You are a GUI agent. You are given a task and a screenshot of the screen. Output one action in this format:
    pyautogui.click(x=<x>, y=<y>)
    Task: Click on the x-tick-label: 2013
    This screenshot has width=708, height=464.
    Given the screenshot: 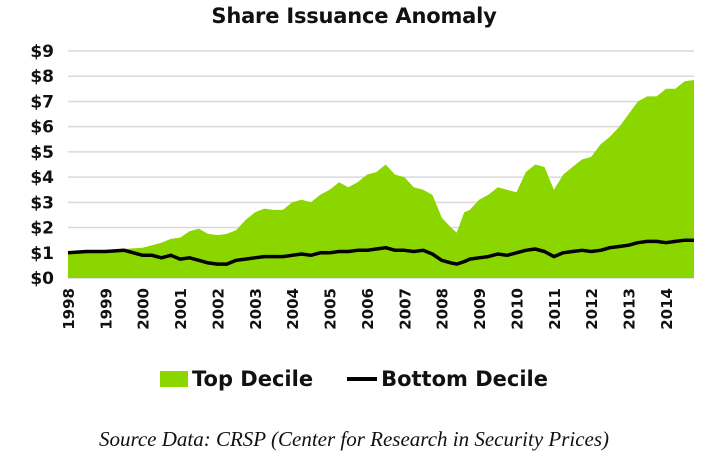 What is the action you would take?
    pyautogui.click(x=630, y=309)
    